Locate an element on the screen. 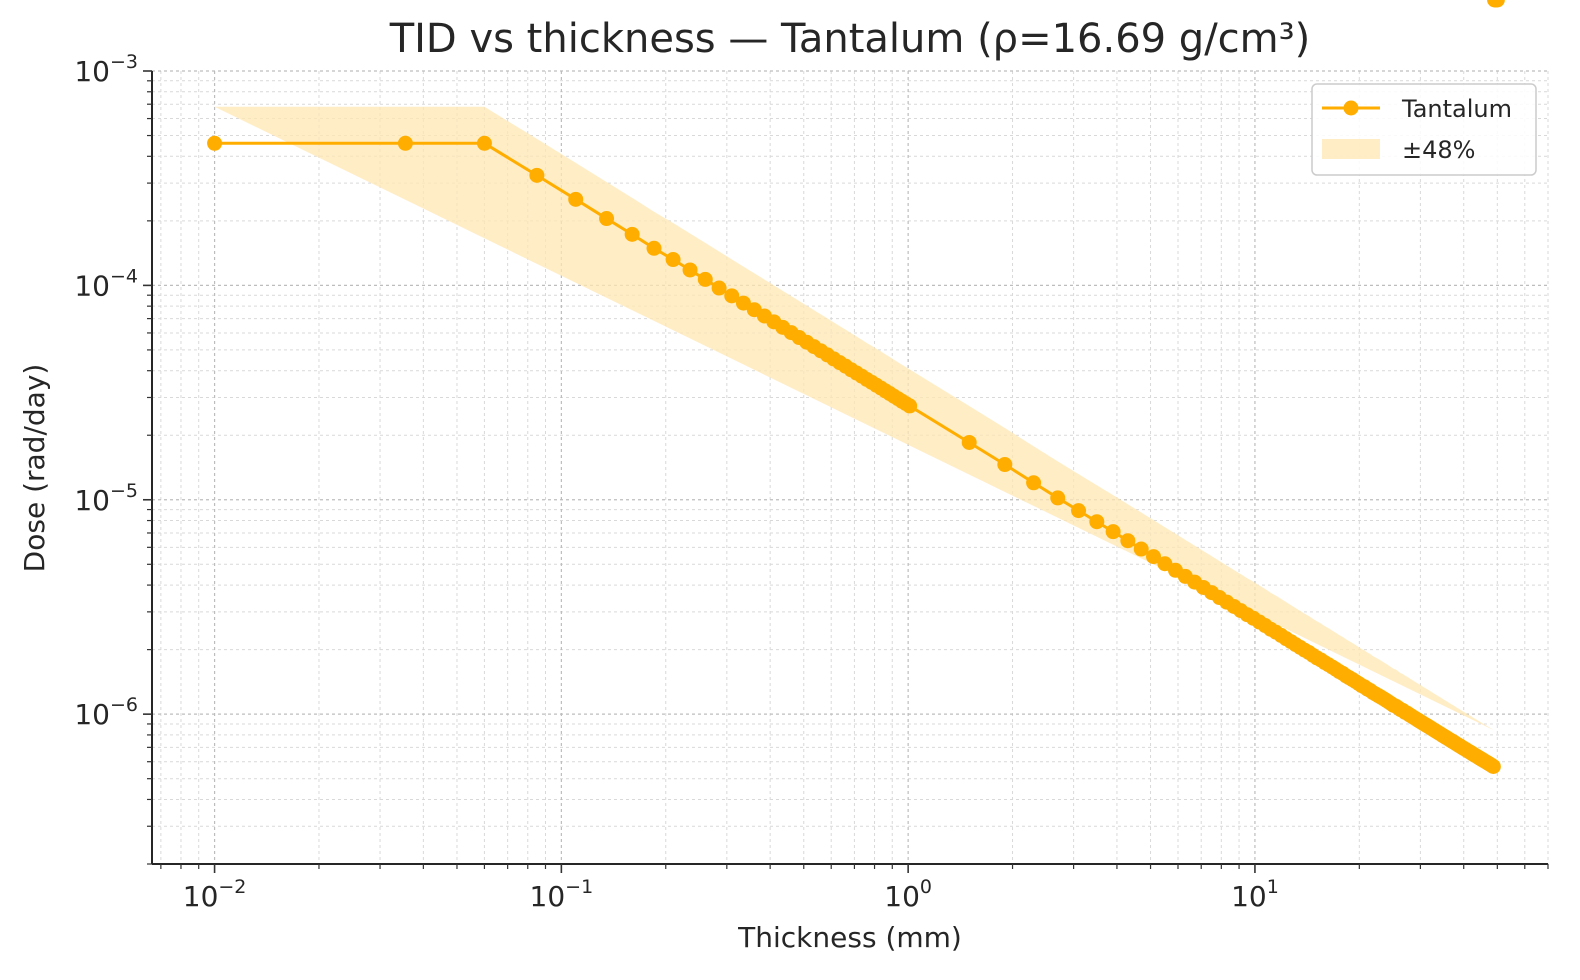 The width and height of the screenshot is (1580, 980). x-tick-label-exponent: 1 is located at coordinates (1273, 887).